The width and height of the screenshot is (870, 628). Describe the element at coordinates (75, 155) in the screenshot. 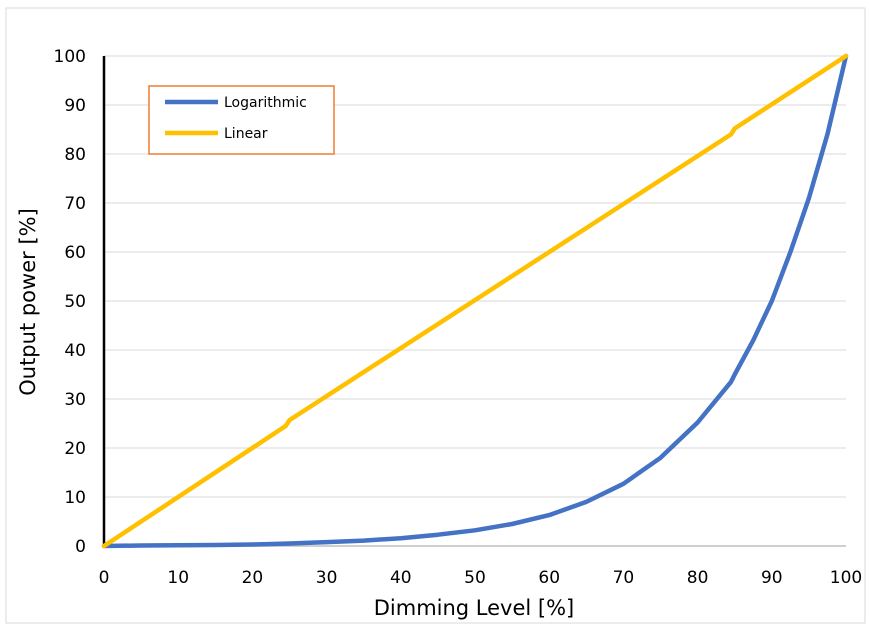

I see `y-tick-label: 80` at that location.